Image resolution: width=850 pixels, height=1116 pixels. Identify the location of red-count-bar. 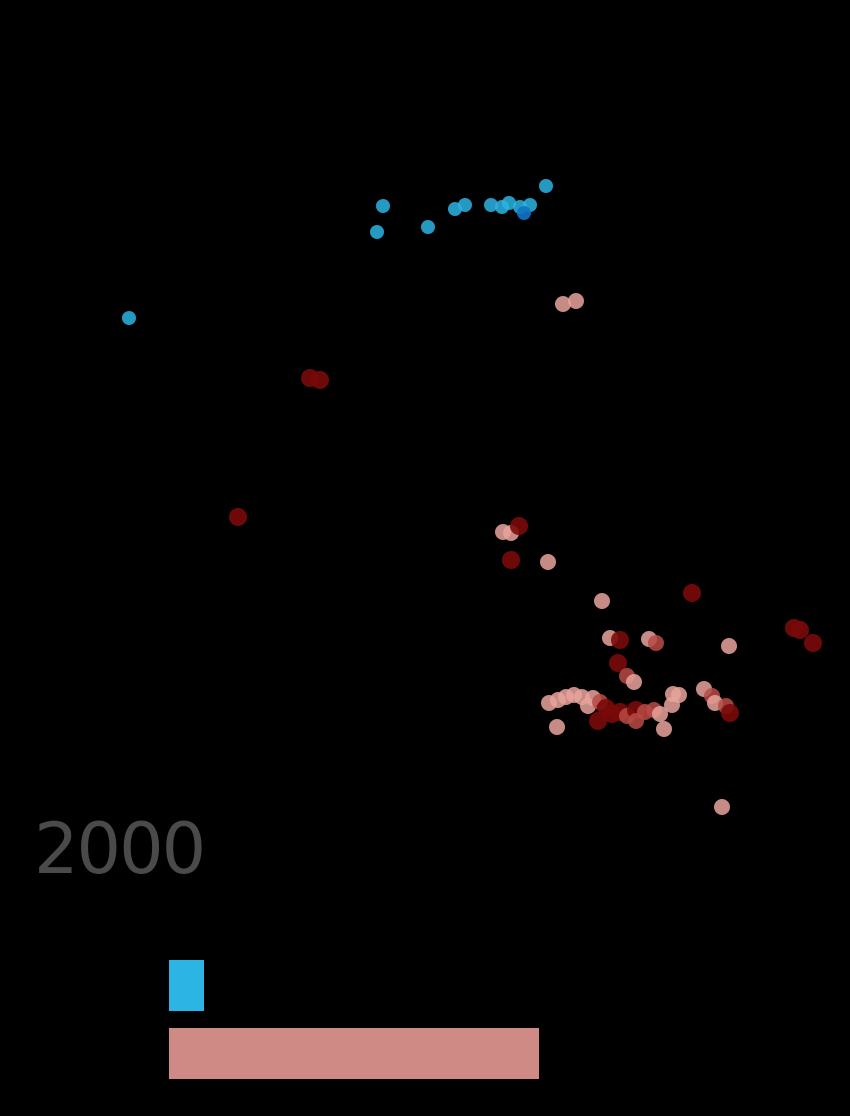
(354, 1053).